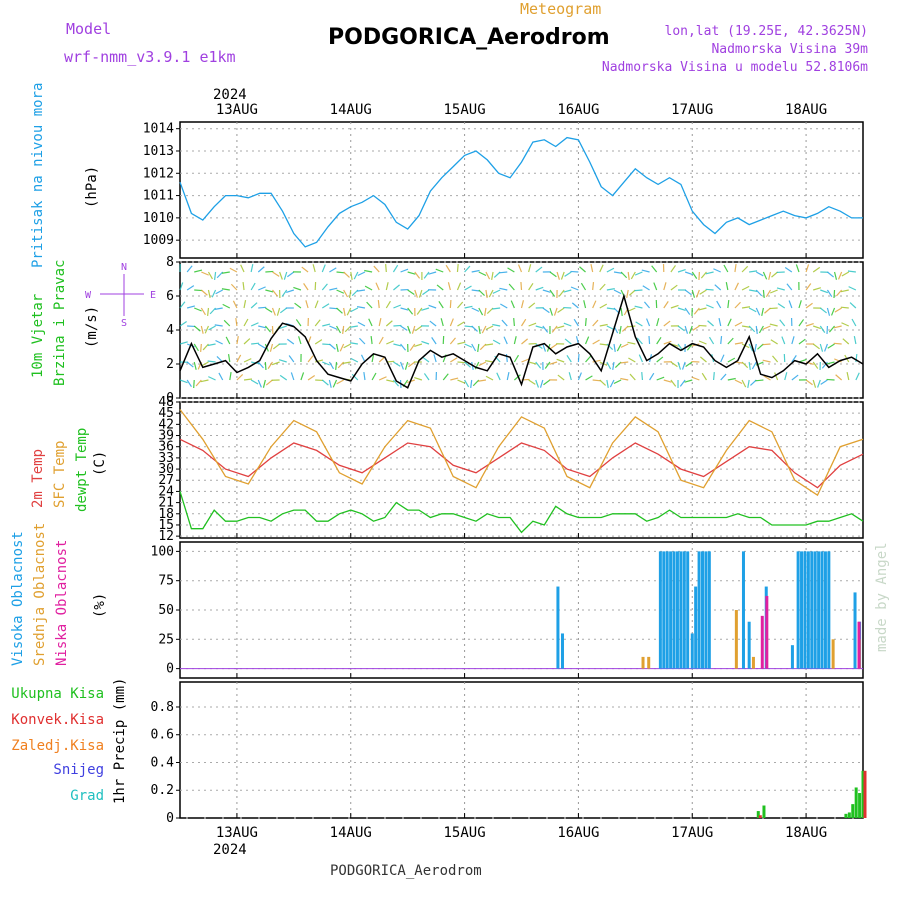 This screenshot has height=900, width=900. I want to click on panel-pressure: 1009 1010 1011 1012 1013 1014, so click(503, 190).